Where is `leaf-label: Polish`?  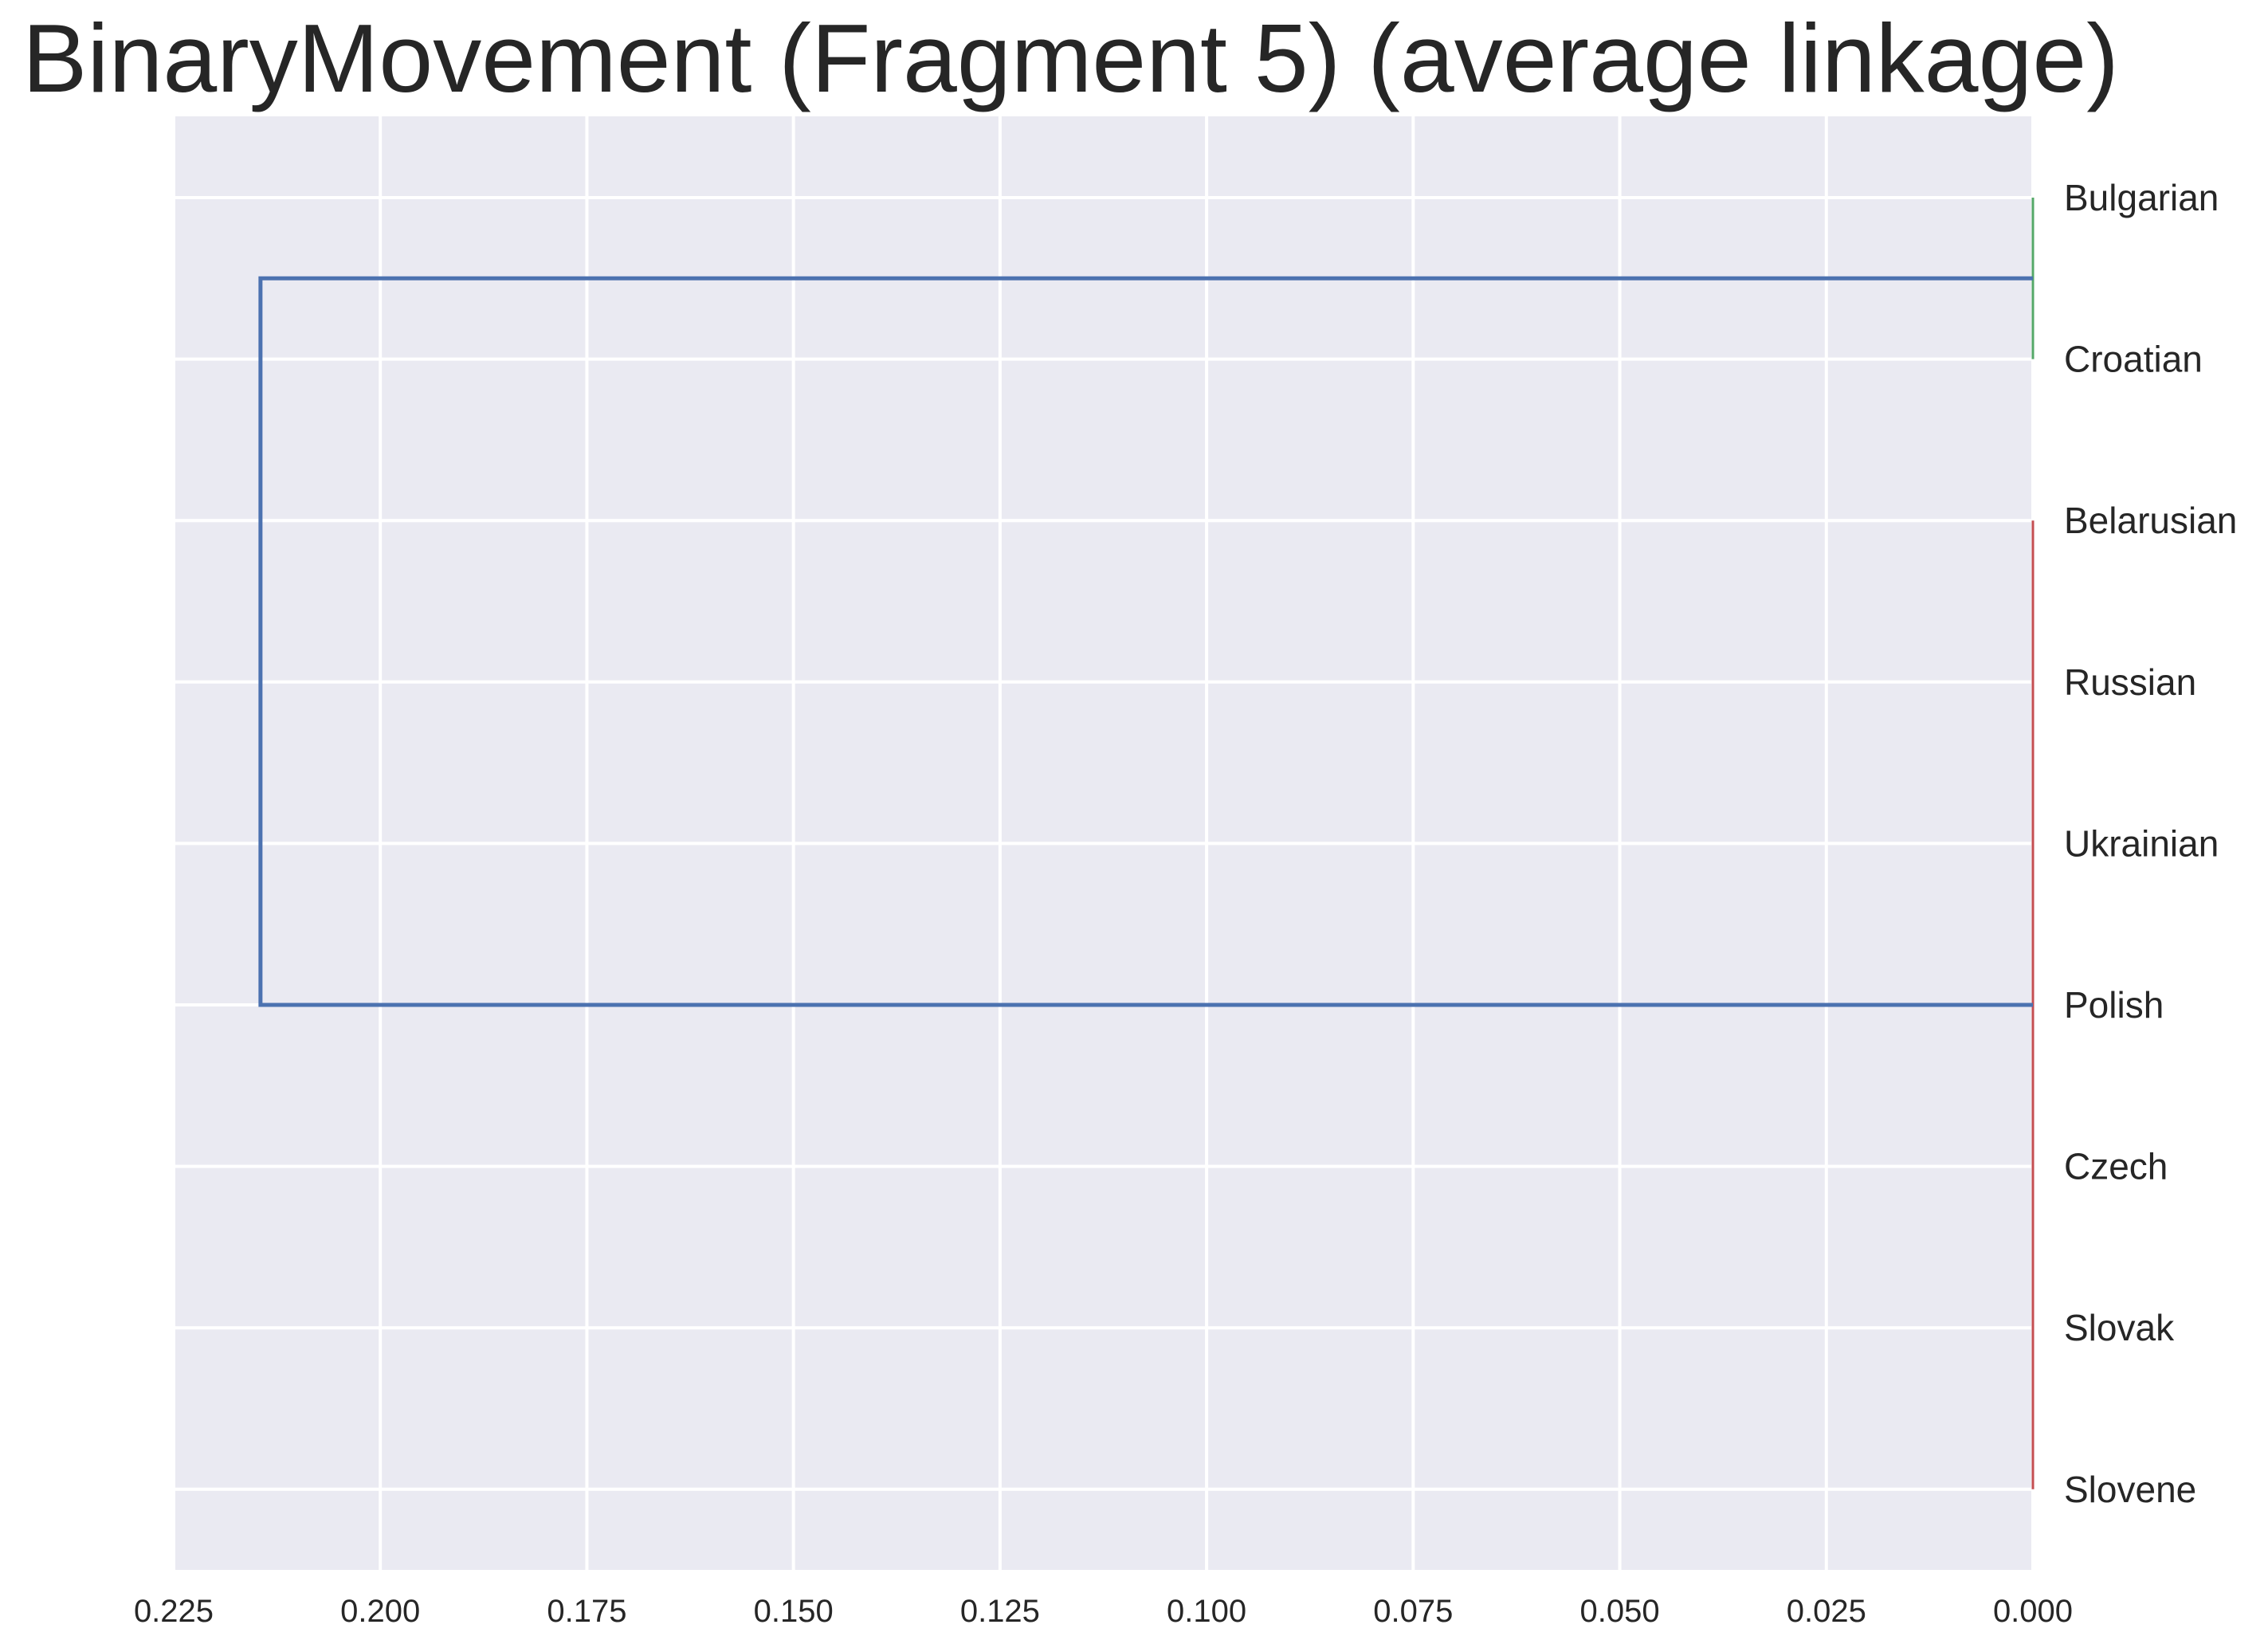
leaf-label: Polish is located at coordinates (2114, 1005).